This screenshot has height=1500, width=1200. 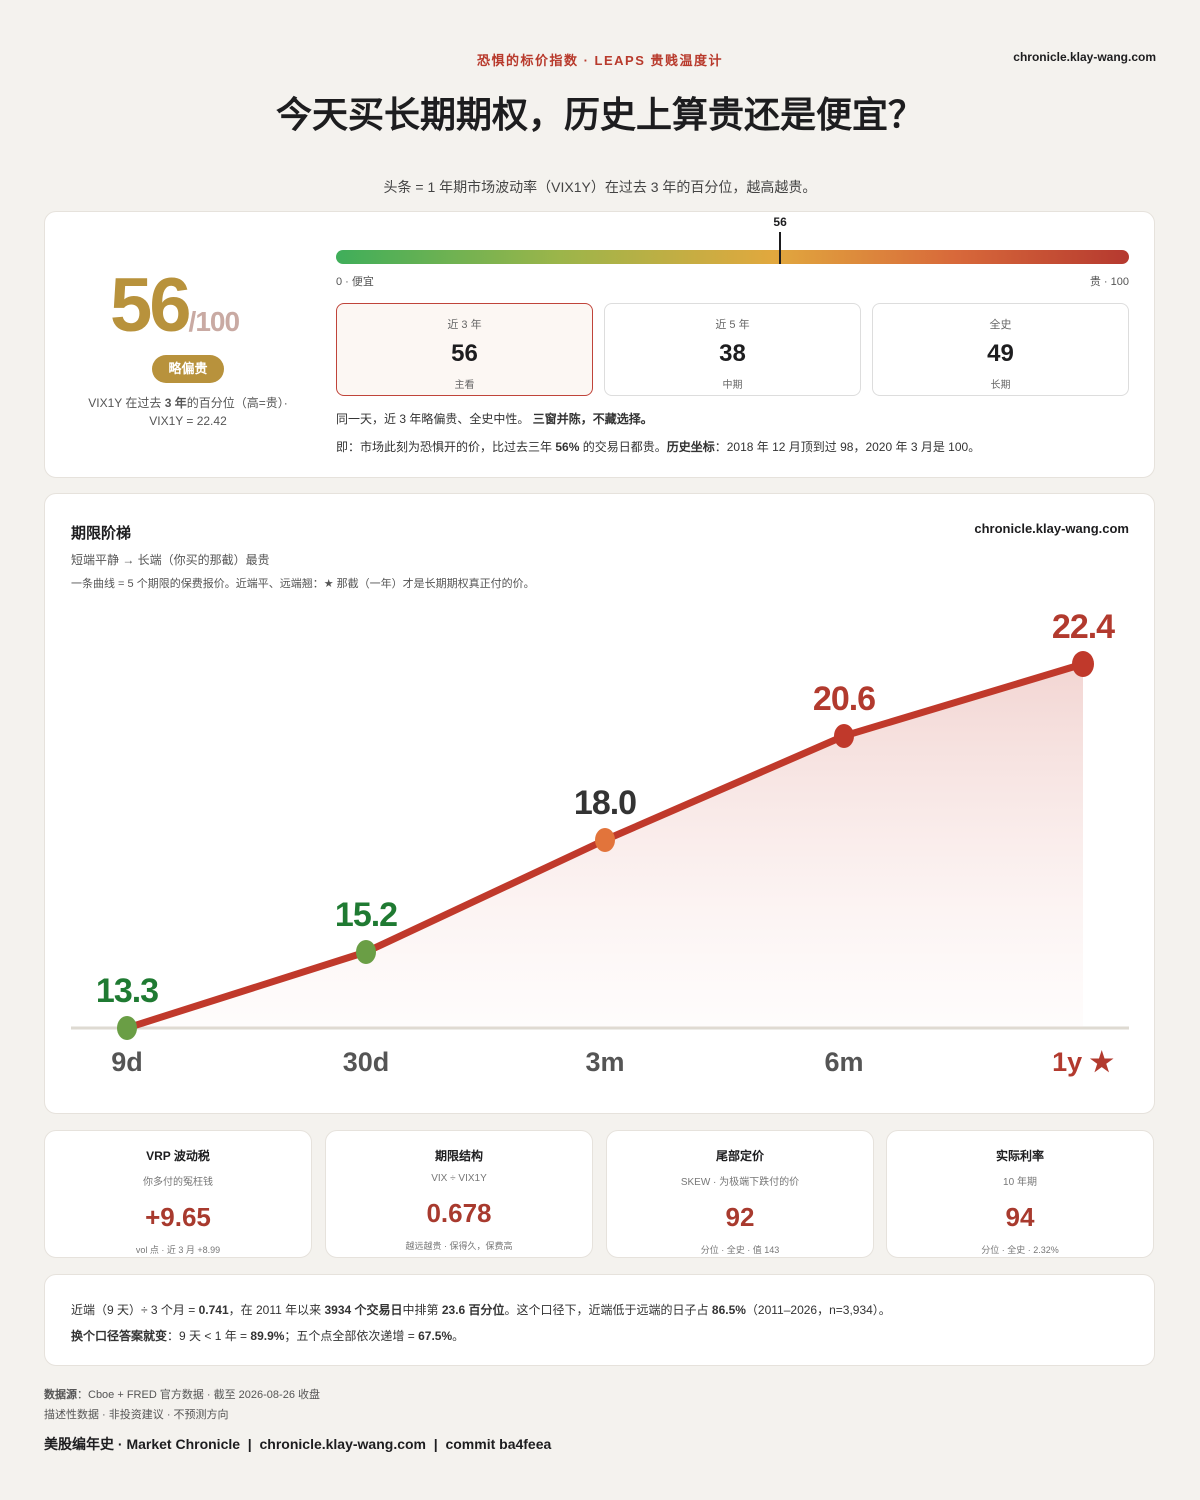 I want to click on data-label: 18.0, so click(x=605, y=803).